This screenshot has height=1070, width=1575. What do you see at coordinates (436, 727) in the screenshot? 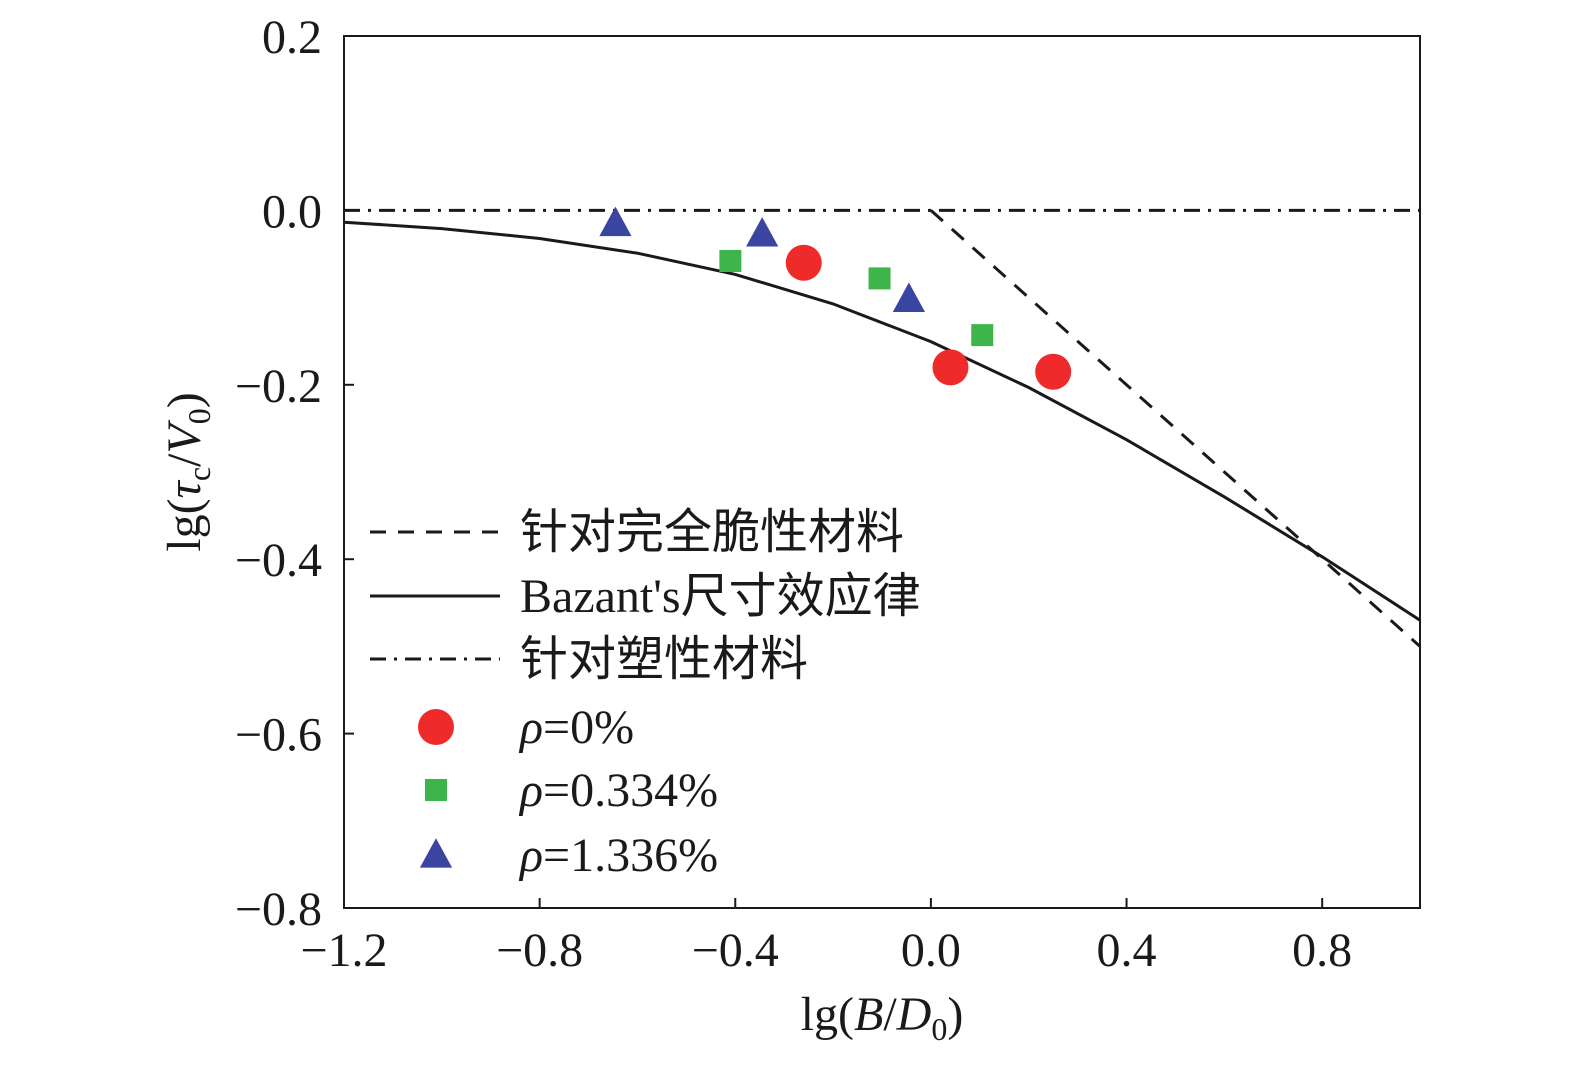
I see `legend-marker-circle` at bounding box center [436, 727].